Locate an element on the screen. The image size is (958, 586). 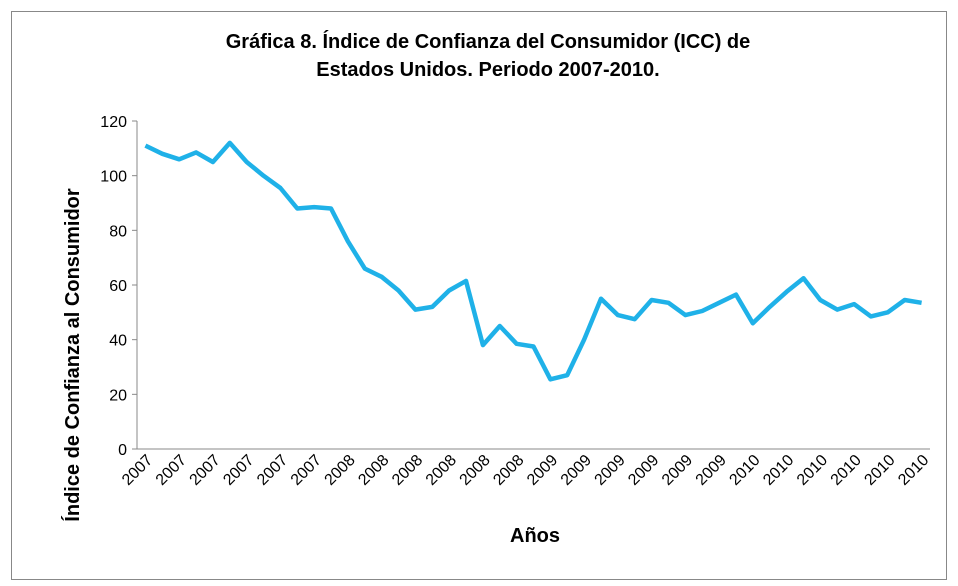
chart-title: Estados Unidos. Periodo 2007-2010. is located at coordinates (487, 70).